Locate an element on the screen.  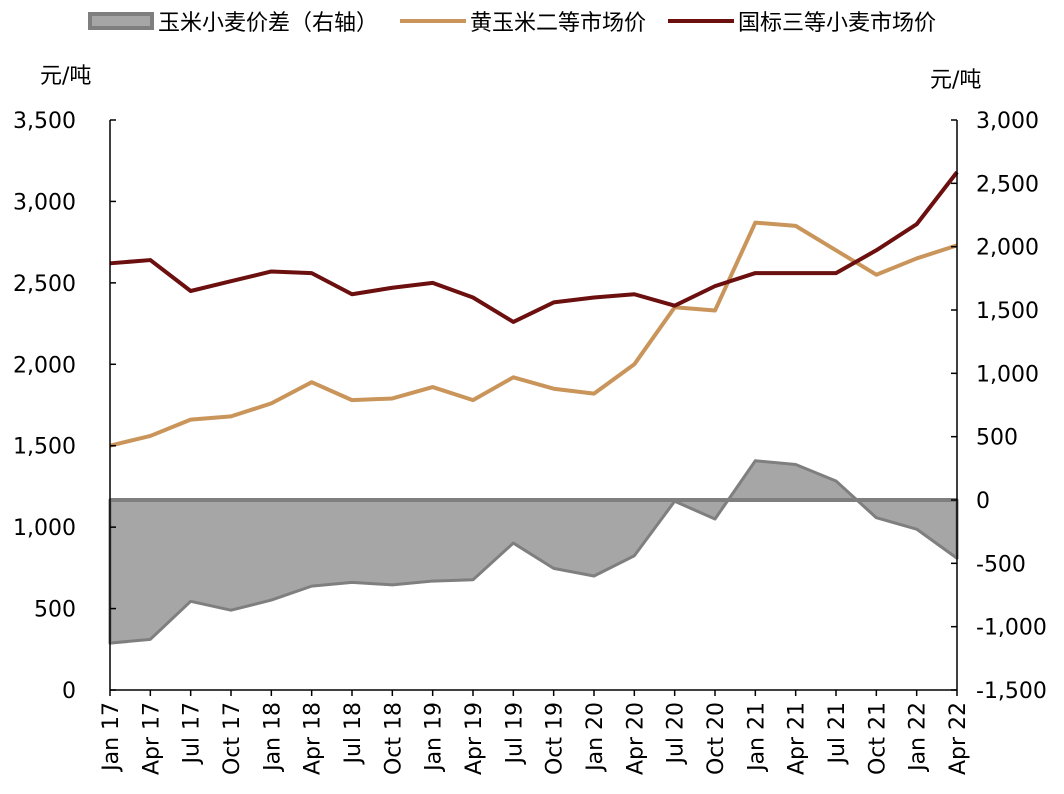
legend: 玉米小麦价差（右轴） 黄玉米二等市场价 国标三等小麦市场价 is located at coordinates (523, 21).